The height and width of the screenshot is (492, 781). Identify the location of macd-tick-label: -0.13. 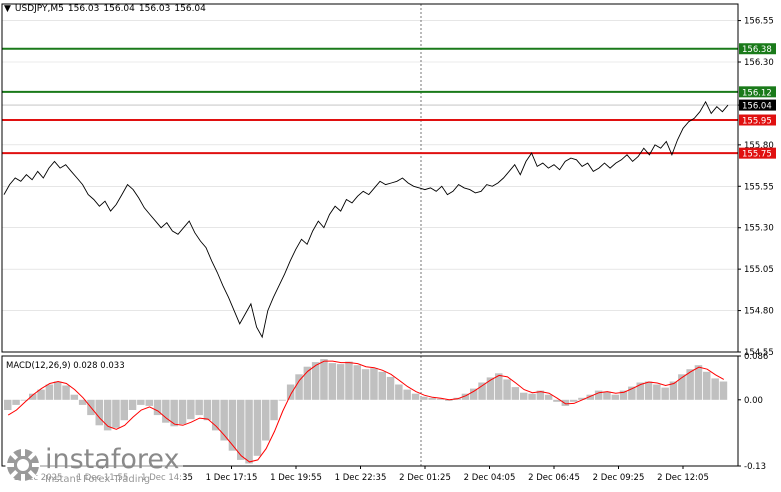
(755, 467).